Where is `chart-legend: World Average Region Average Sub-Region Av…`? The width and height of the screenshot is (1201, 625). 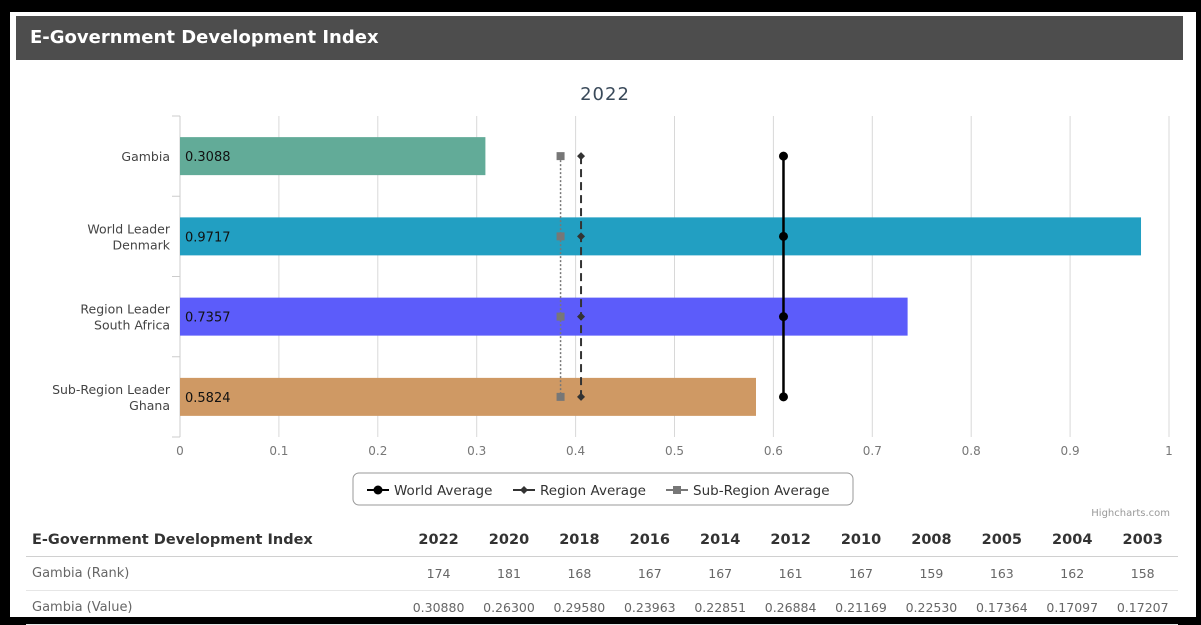 chart-legend: World Average Region Average Sub-Region Av… is located at coordinates (603, 489).